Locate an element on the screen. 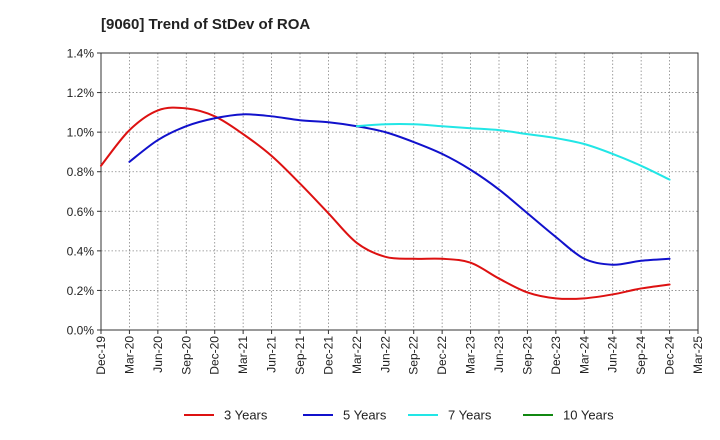  x-tick-label: Jun-23 is located at coordinates (499, 354).